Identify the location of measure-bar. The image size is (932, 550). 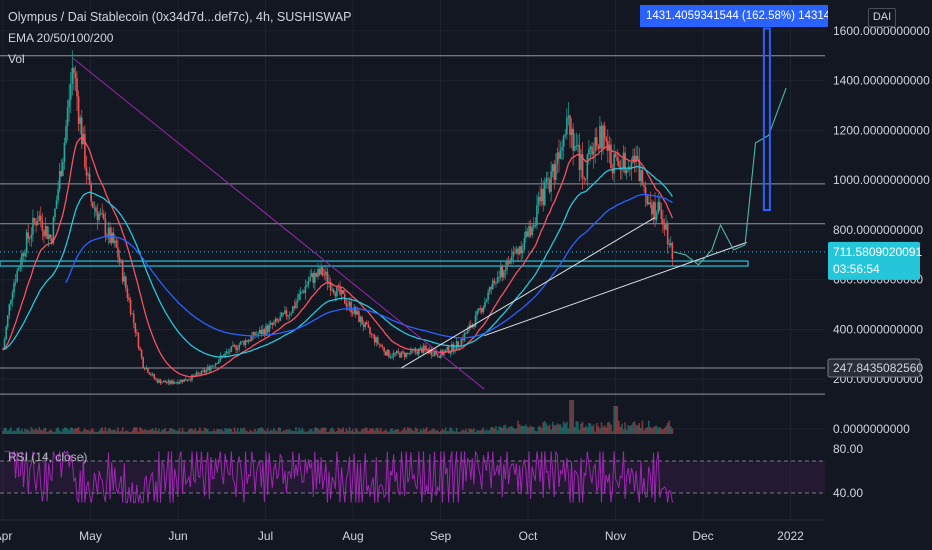
(766, 119).